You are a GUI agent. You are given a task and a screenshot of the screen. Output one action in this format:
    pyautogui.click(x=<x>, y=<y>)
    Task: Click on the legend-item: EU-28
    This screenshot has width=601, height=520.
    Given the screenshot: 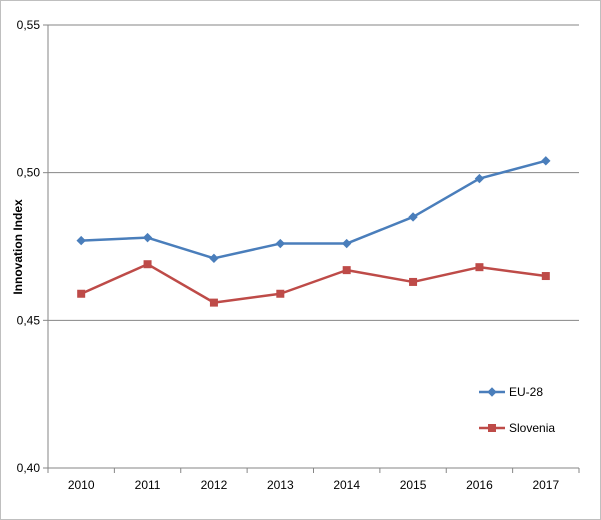 What is the action you would take?
    pyautogui.click(x=511, y=392)
    